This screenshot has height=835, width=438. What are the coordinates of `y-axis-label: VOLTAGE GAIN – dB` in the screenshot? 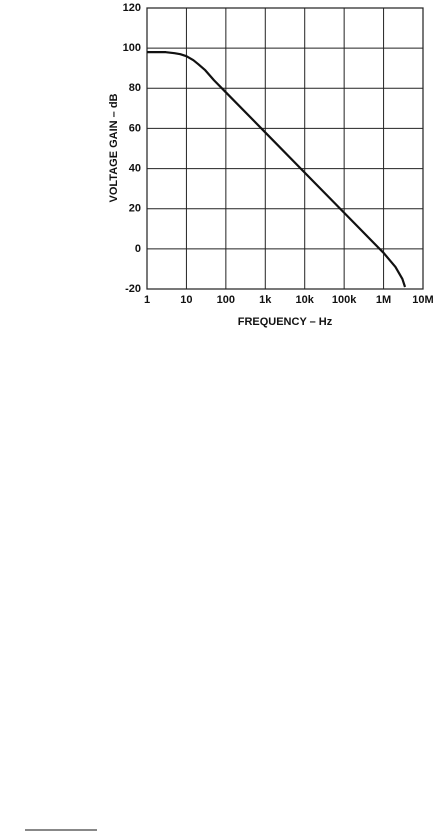 It's located at (114, 147).